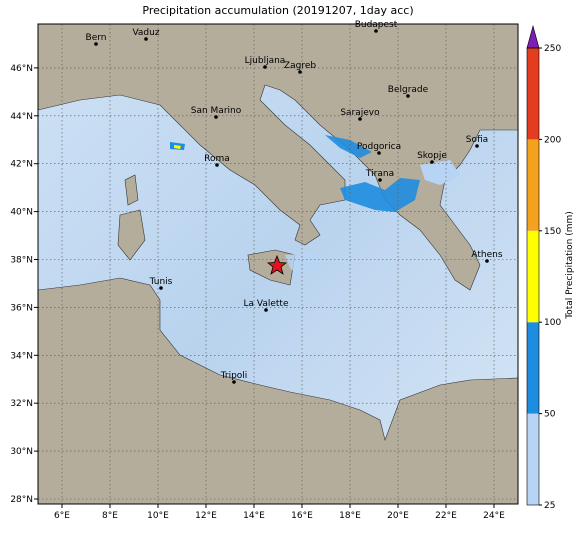 This screenshot has width=586, height=533. What do you see at coordinates (110, 516) in the screenshot?
I see `lon-tick-label: 8°E` at bounding box center [110, 516].